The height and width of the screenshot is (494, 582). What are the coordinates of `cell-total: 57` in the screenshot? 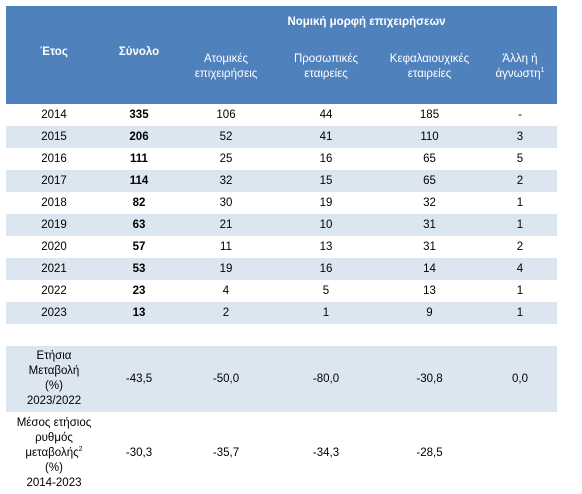 It's located at (139, 247).